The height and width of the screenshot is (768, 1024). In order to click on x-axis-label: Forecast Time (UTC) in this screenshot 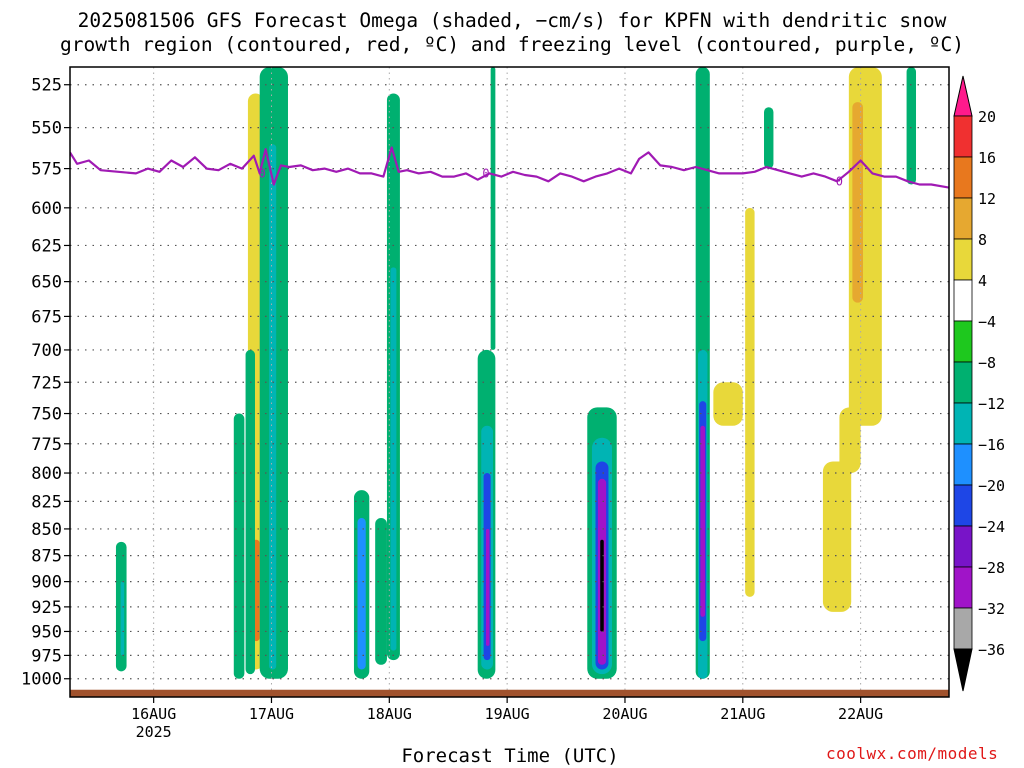, I will do `click(510, 756)`.